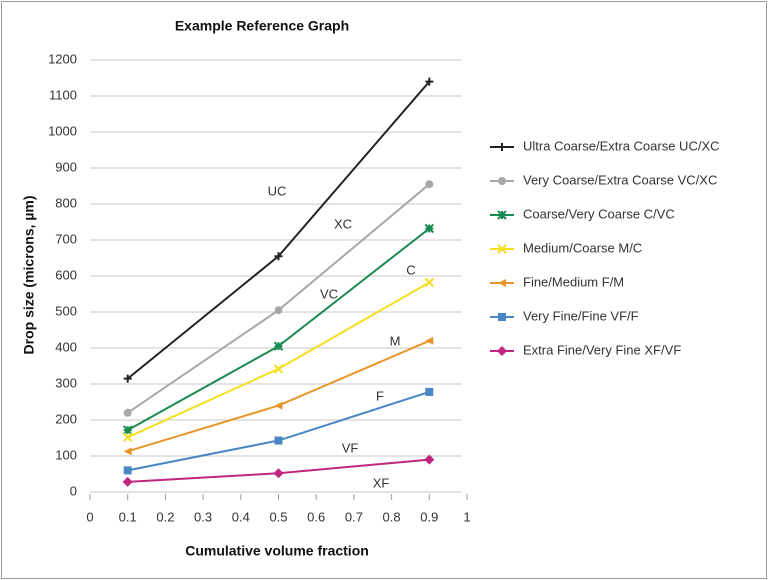  I want to click on y-tick-label: 900, so click(66, 166).